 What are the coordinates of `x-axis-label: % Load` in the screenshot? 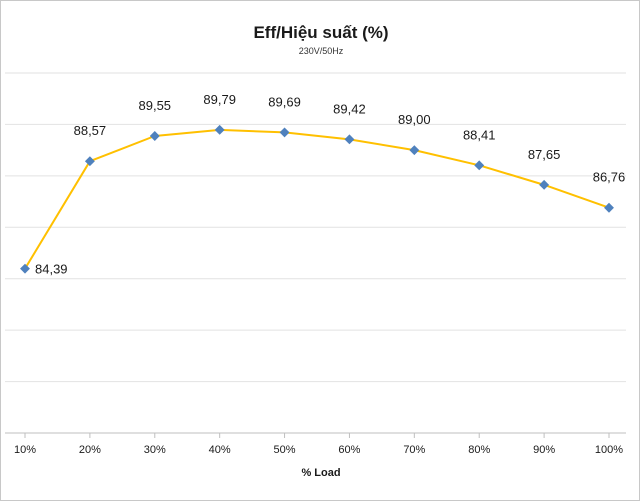 It's located at (321, 473).